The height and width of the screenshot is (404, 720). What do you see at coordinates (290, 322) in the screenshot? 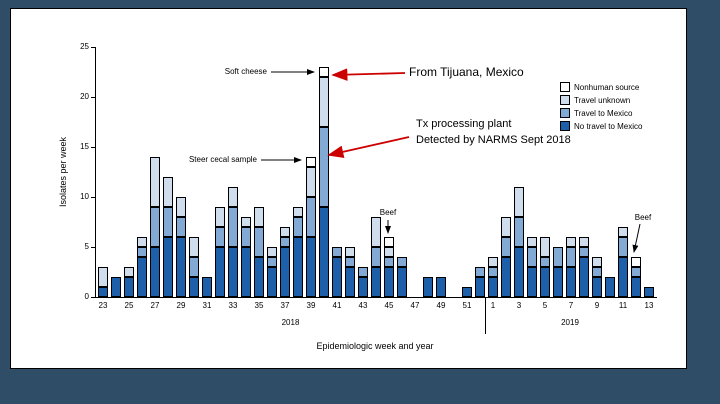
I see `year-label-2018: 2018` at bounding box center [290, 322].